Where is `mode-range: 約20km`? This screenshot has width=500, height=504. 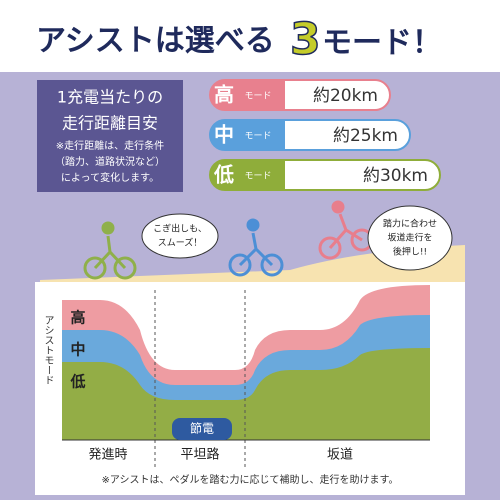 mode-range: 約20km is located at coordinates (345, 96).